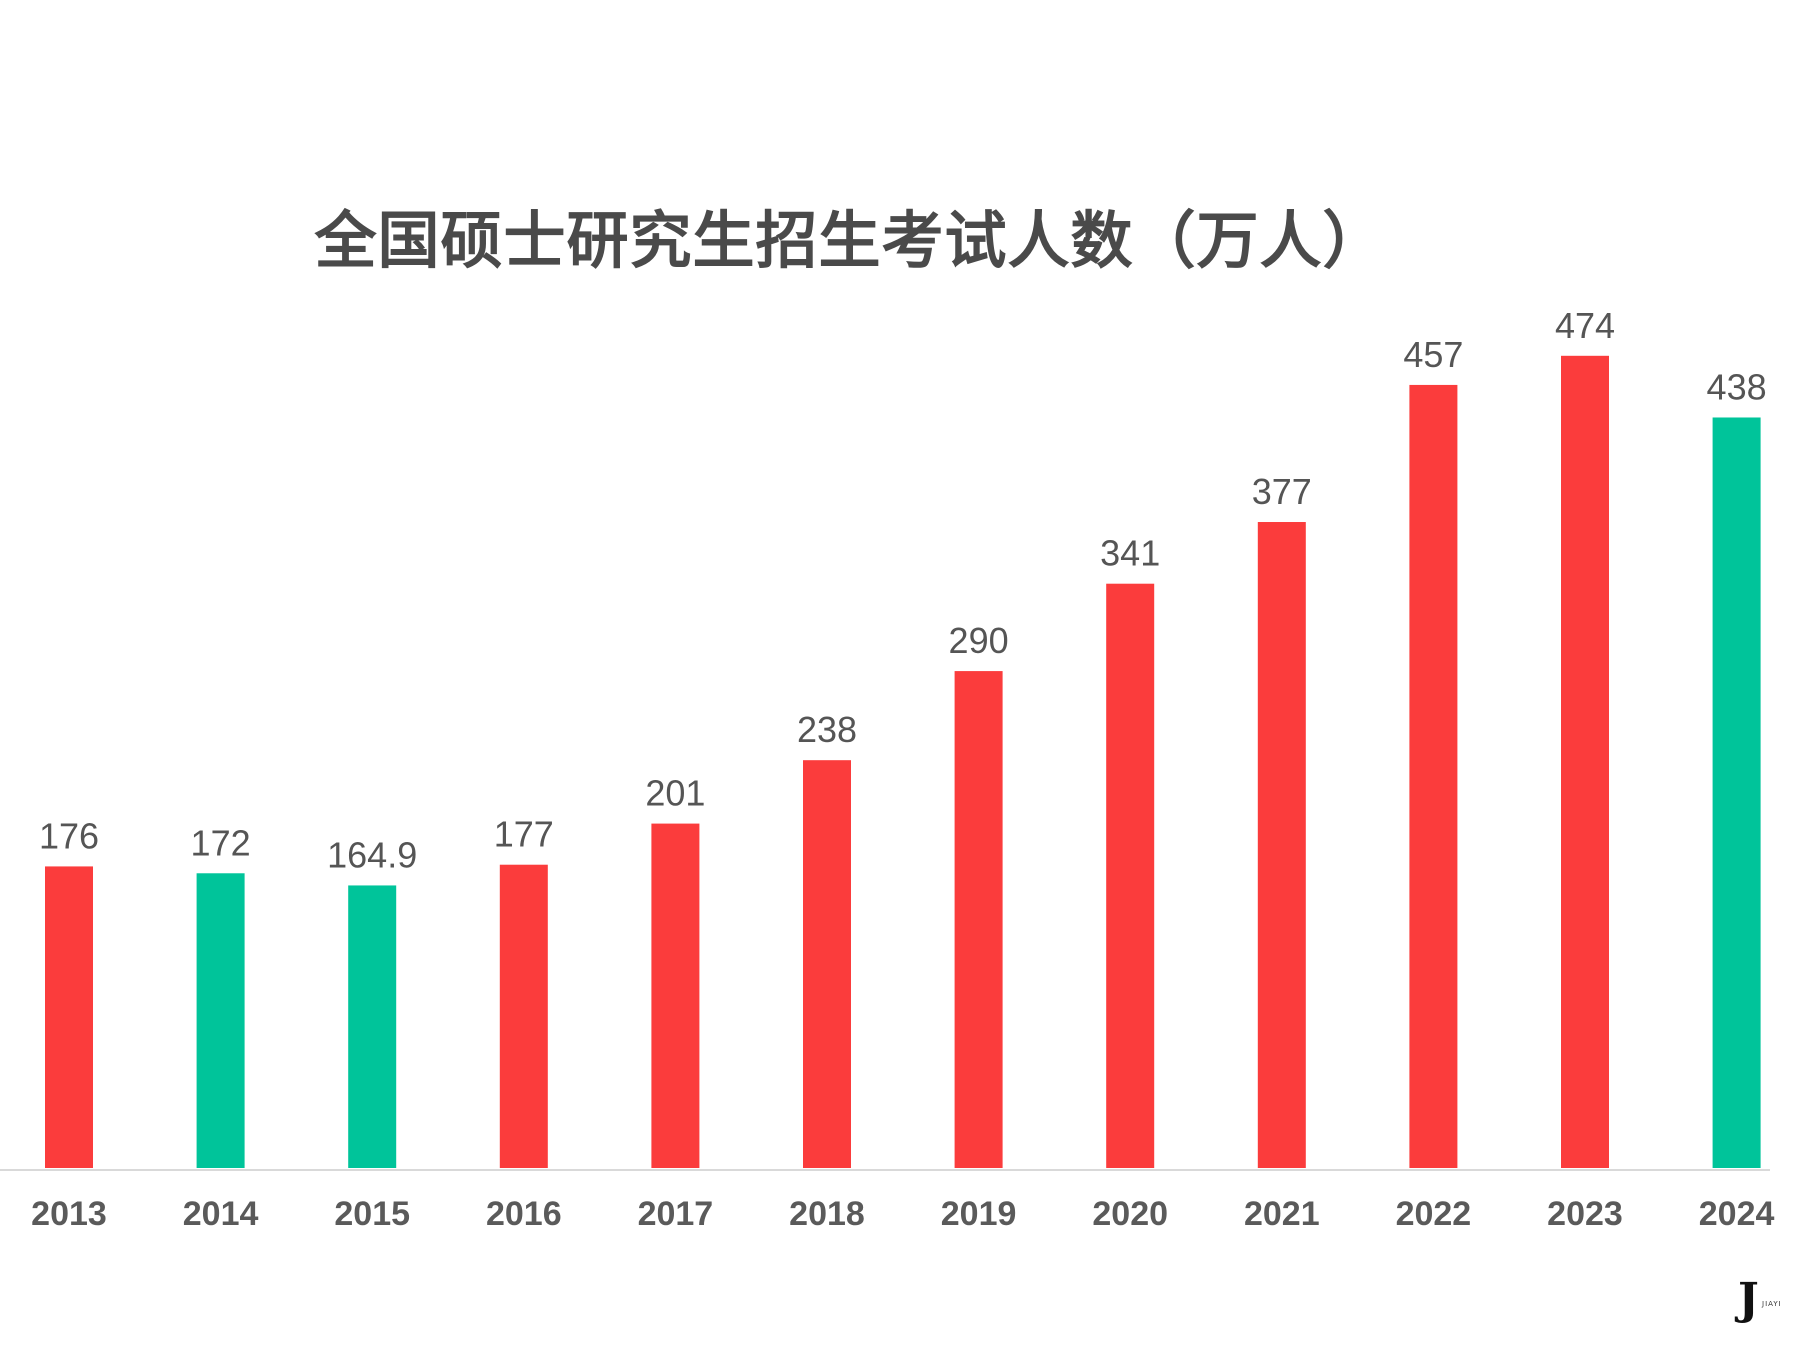 Image resolution: width=1800 pixels, height=1350 pixels. Describe the element at coordinates (1433, 354) in the screenshot. I see `value-label-2022: 457` at that location.